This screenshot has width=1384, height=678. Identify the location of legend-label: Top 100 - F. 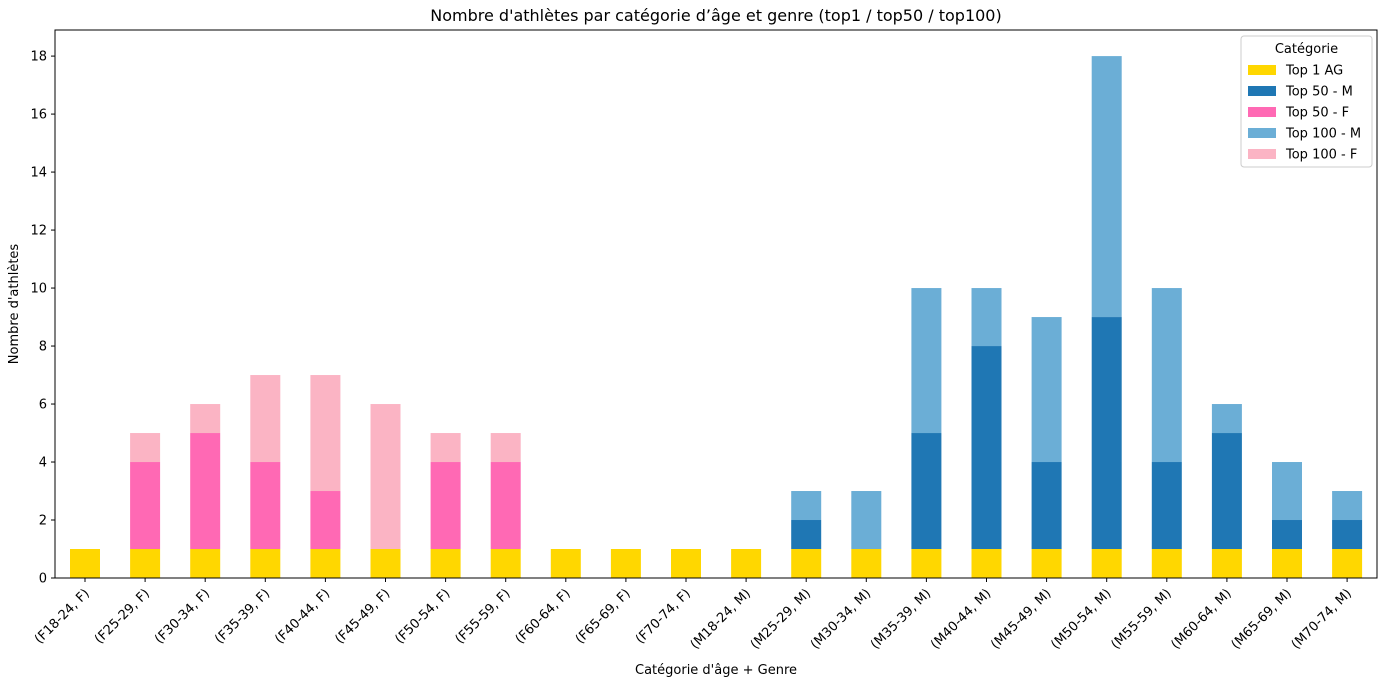
(1321, 155).